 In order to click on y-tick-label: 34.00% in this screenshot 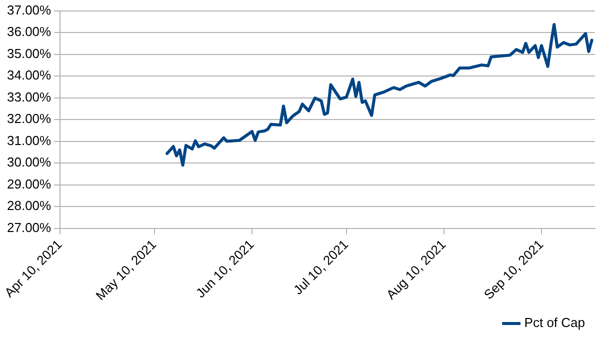, I will do `click(29, 75)`.